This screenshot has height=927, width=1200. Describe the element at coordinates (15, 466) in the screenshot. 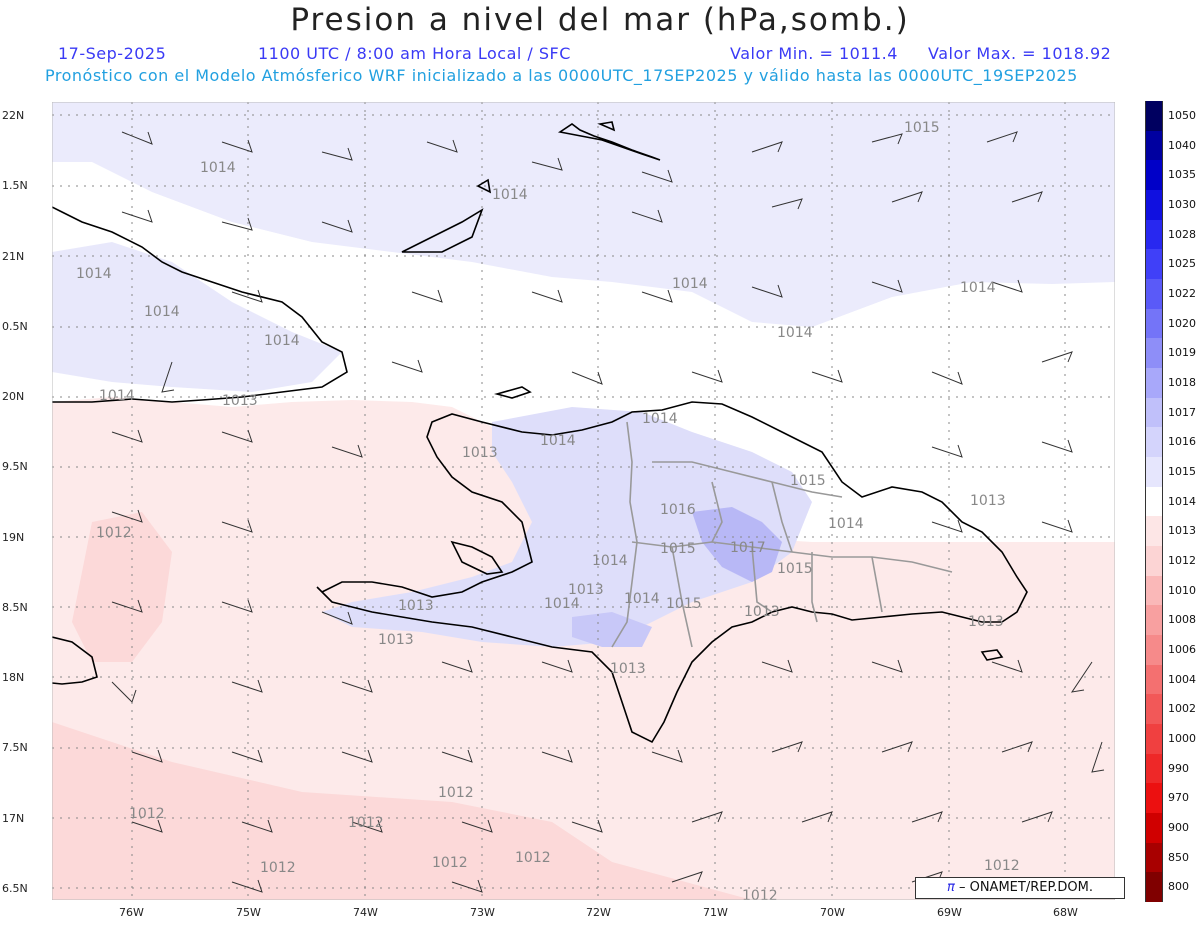

I see `lat-label: 9.5N` at that location.